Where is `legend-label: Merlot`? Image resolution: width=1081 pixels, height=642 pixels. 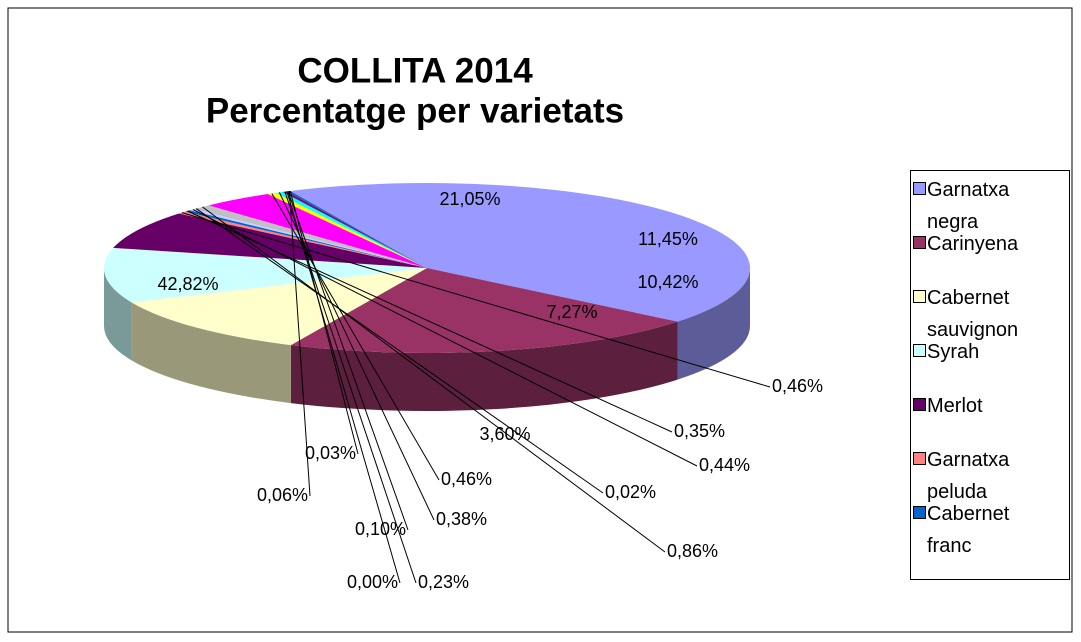 legend-label: Merlot is located at coordinates (955, 406).